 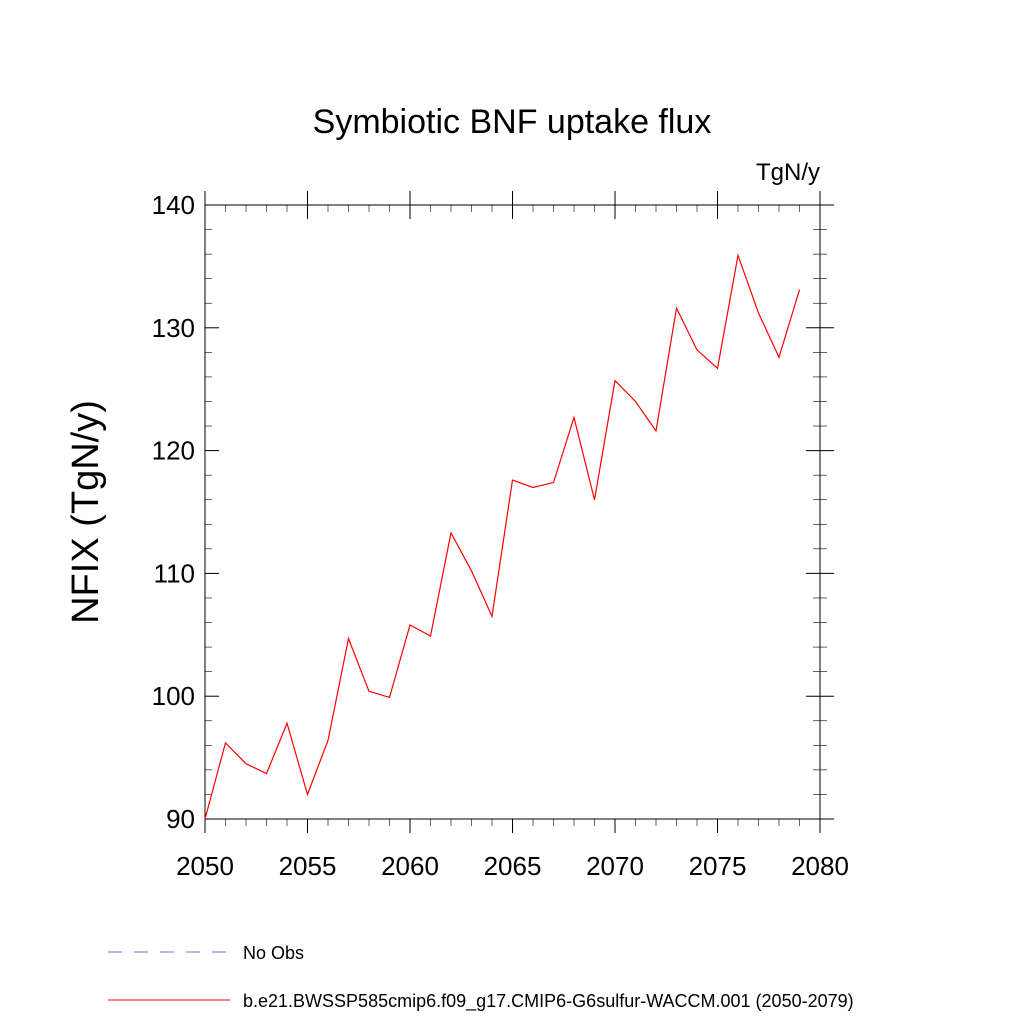 I want to click on y-axis-label: NFIX (TgN/y), so click(x=86, y=512).